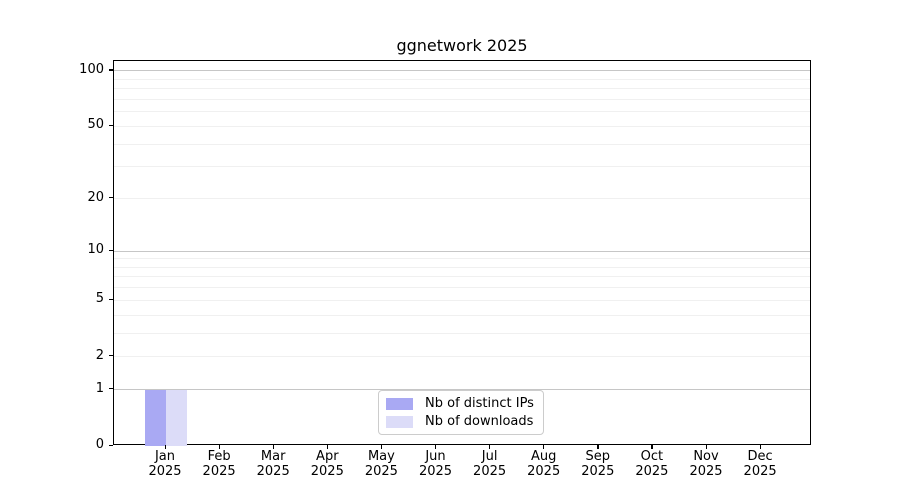  I want to click on x-tick-label-month: Jun, so click(435, 456).